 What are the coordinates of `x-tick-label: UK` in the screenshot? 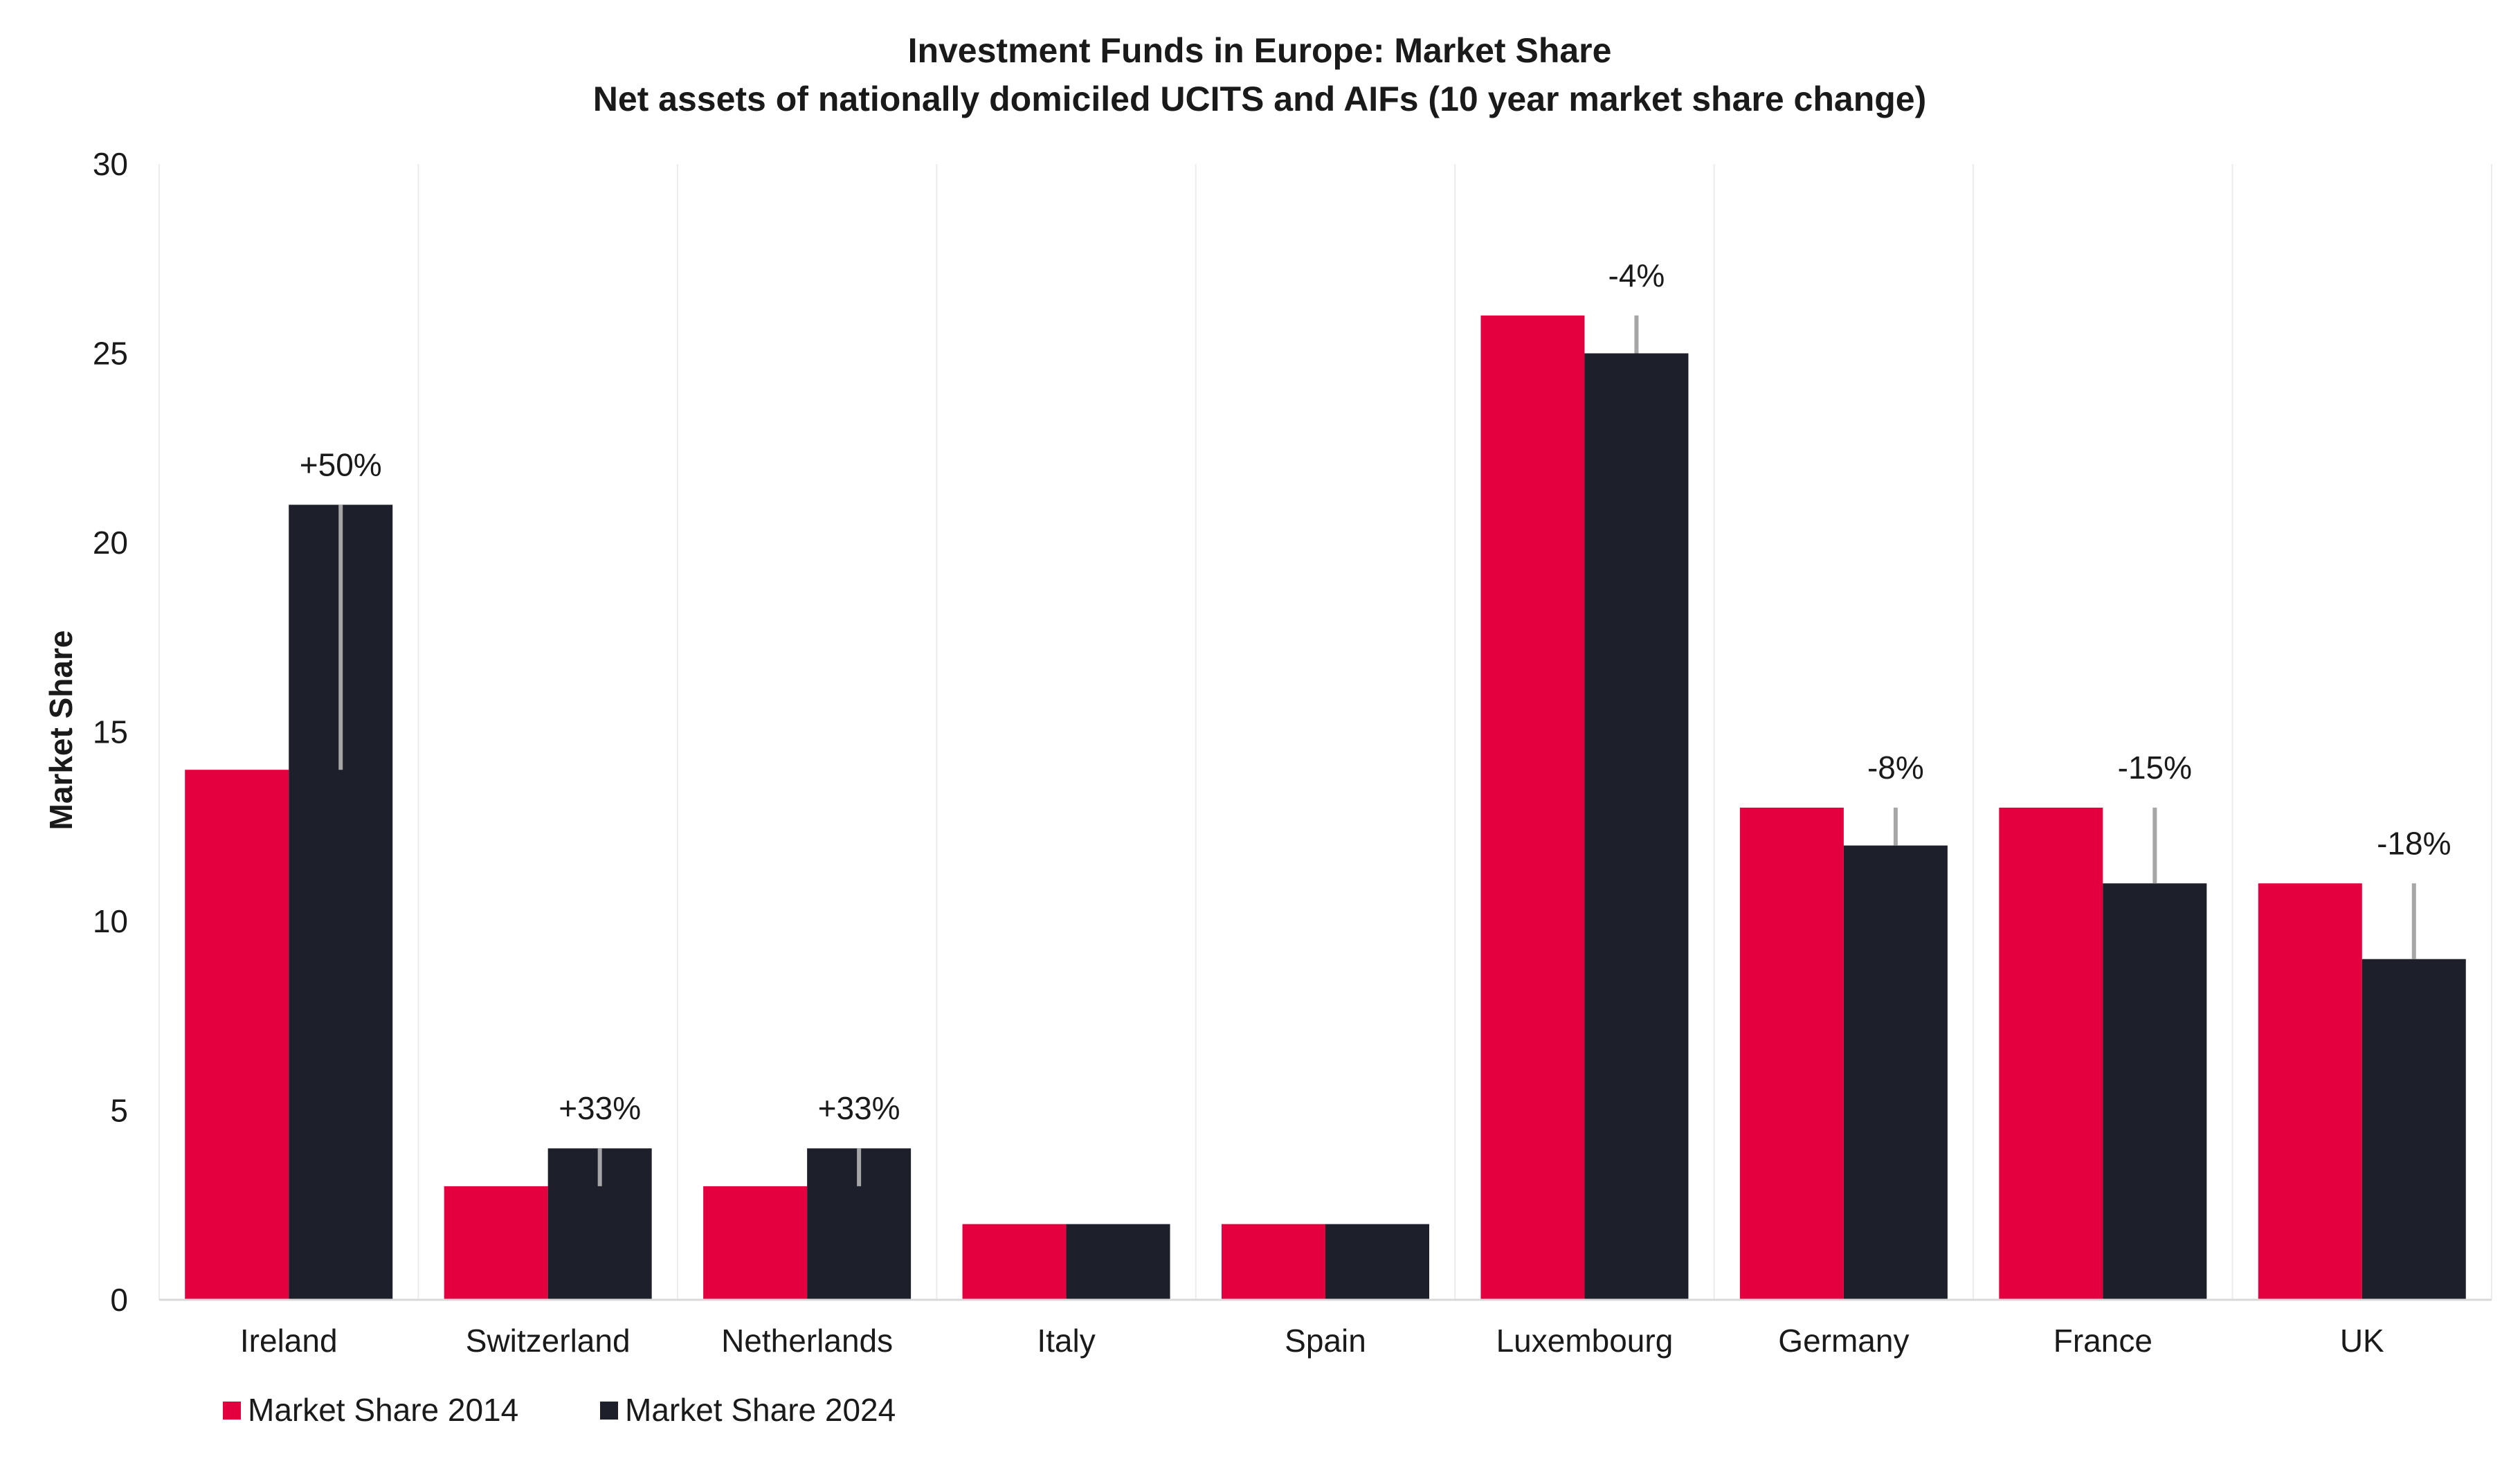 It's located at (2362, 1341).